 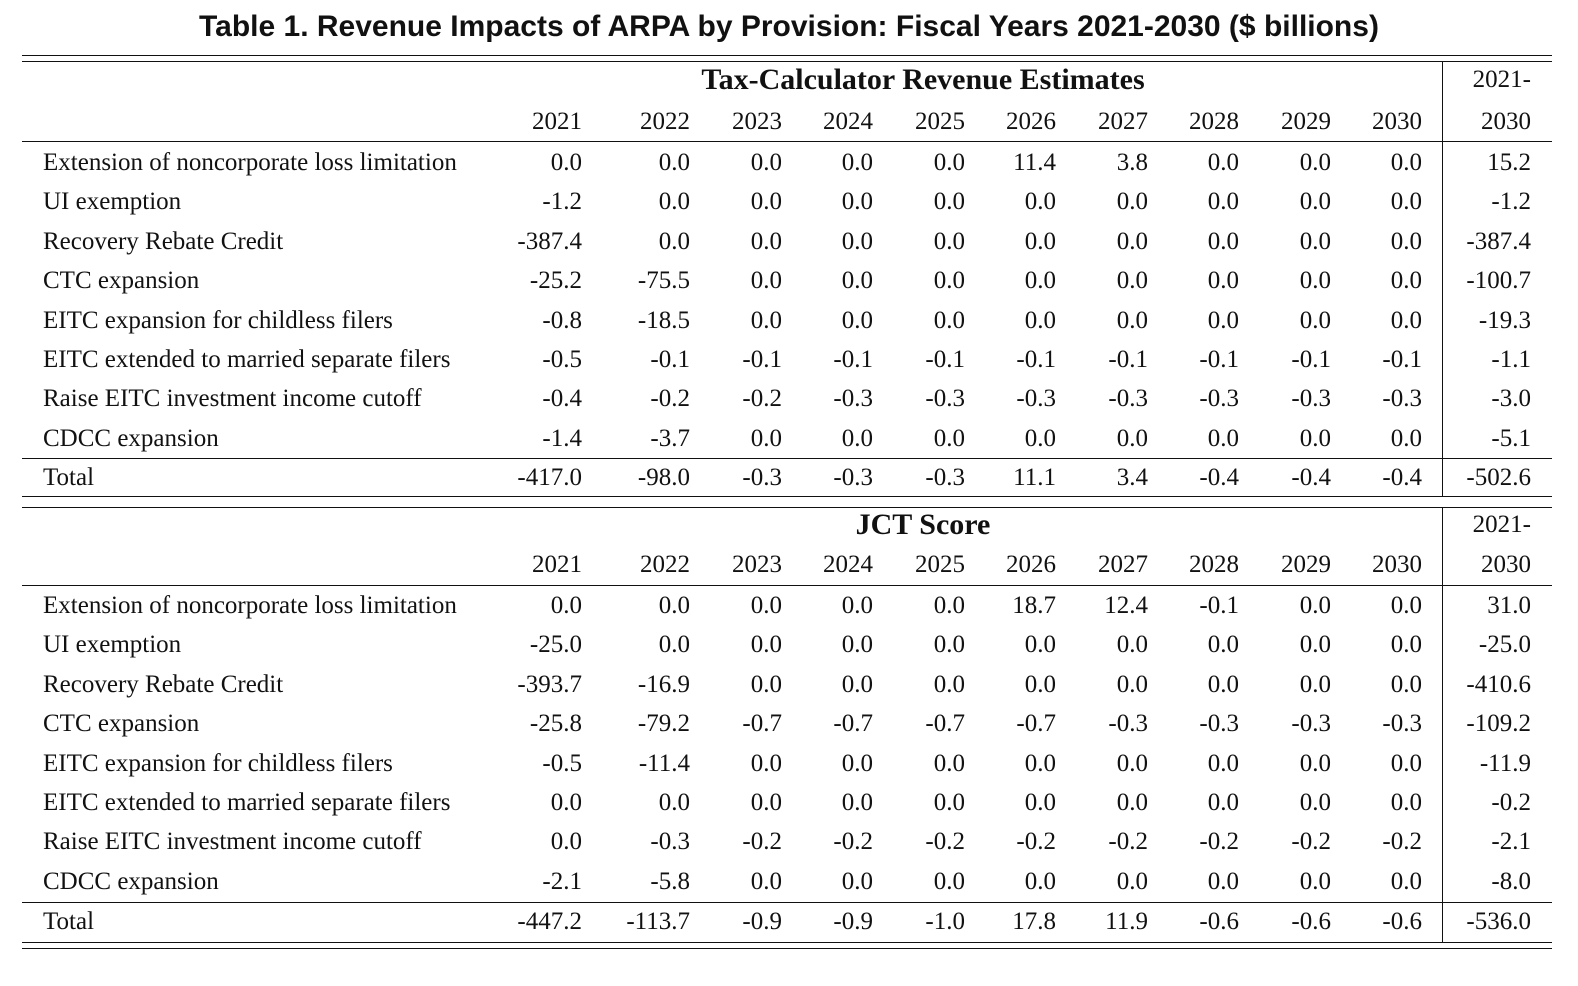 What do you see at coordinates (787, 141) in the screenshot?
I see `header-rule` at bounding box center [787, 141].